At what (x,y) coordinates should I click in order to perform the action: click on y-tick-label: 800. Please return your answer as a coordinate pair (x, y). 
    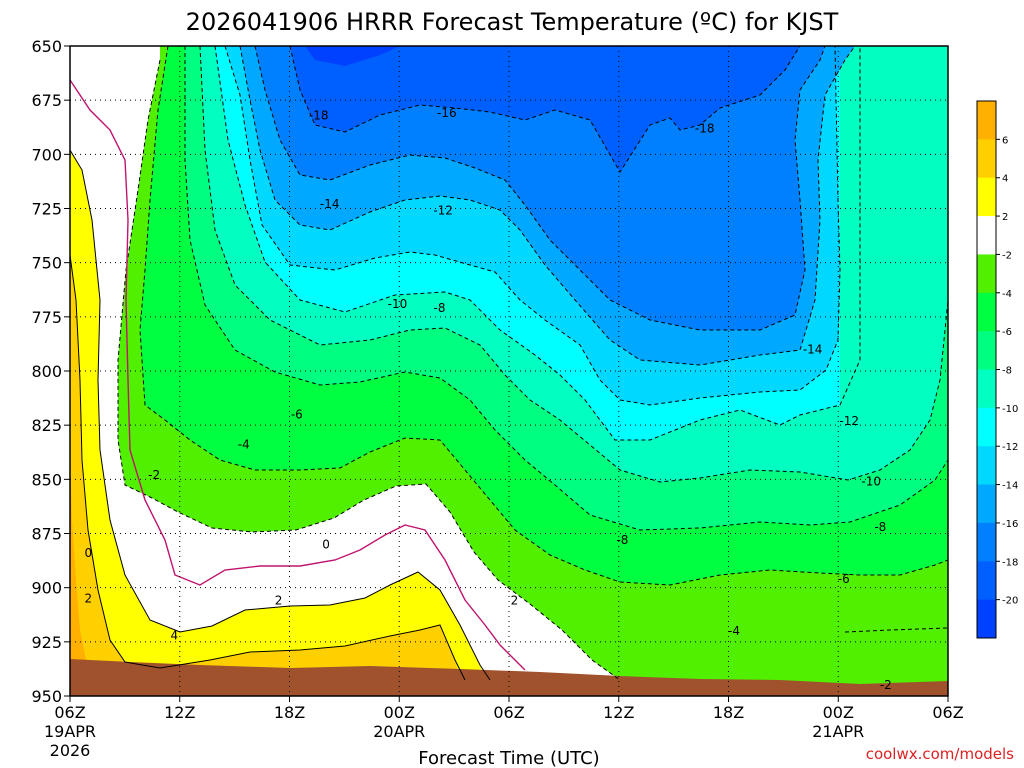
    Looking at the image, I should click on (46, 371).